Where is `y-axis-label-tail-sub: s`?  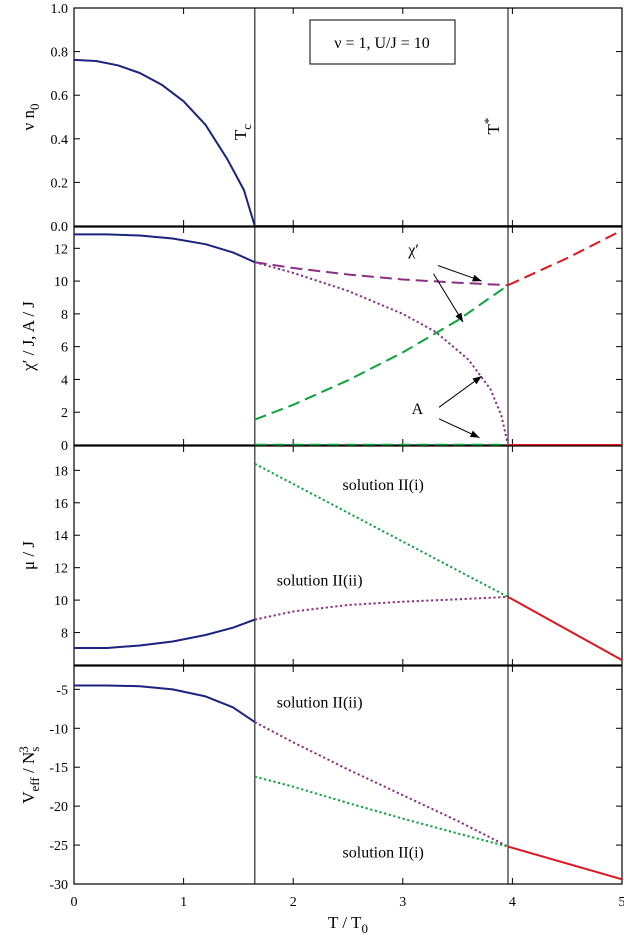
y-axis-label-tail-sub: s is located at coordinates (34, 749).